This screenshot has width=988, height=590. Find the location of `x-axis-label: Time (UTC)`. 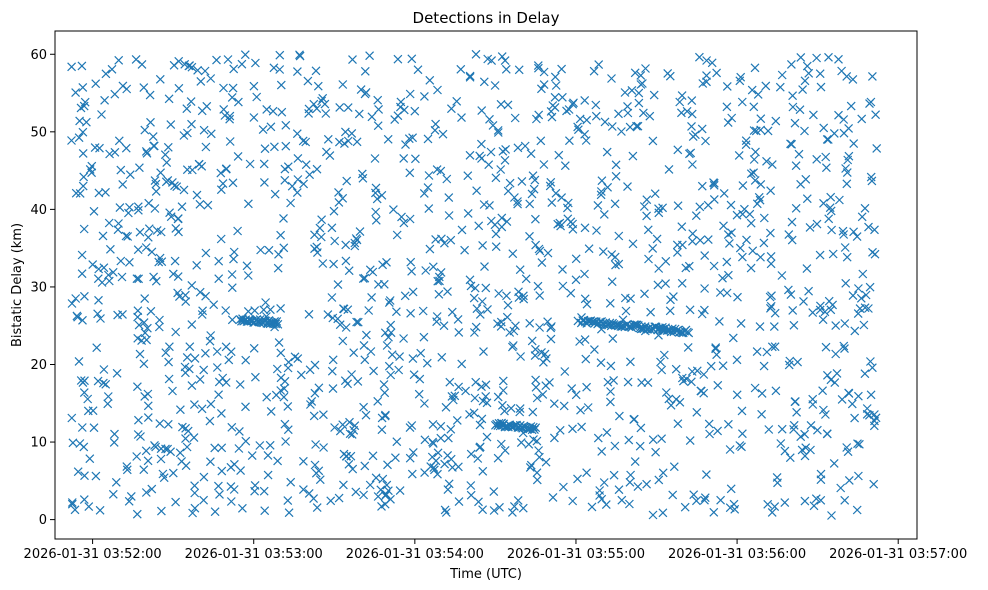

x-axis-label: Time (UTC) is located at coordinates (485, 574).